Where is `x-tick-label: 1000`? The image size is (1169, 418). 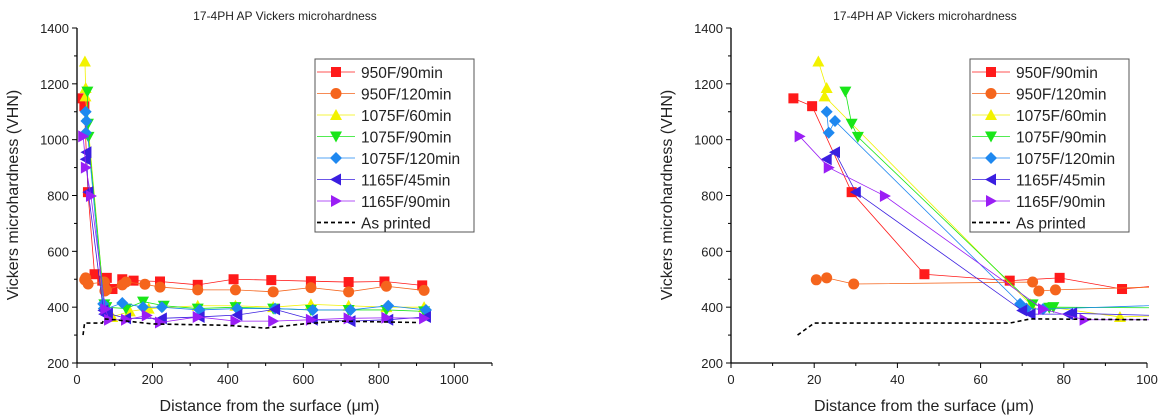 x-tick-label: 1000 is located at coordinates (454, 379).